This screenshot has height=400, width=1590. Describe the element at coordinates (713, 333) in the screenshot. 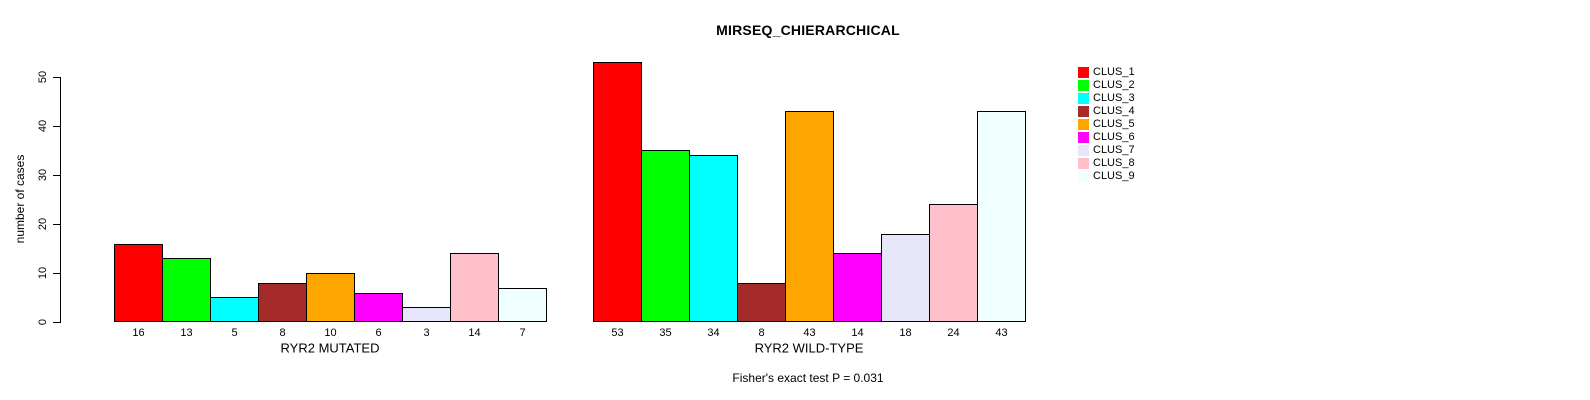

I see `bar-value-label: 34` at that location.